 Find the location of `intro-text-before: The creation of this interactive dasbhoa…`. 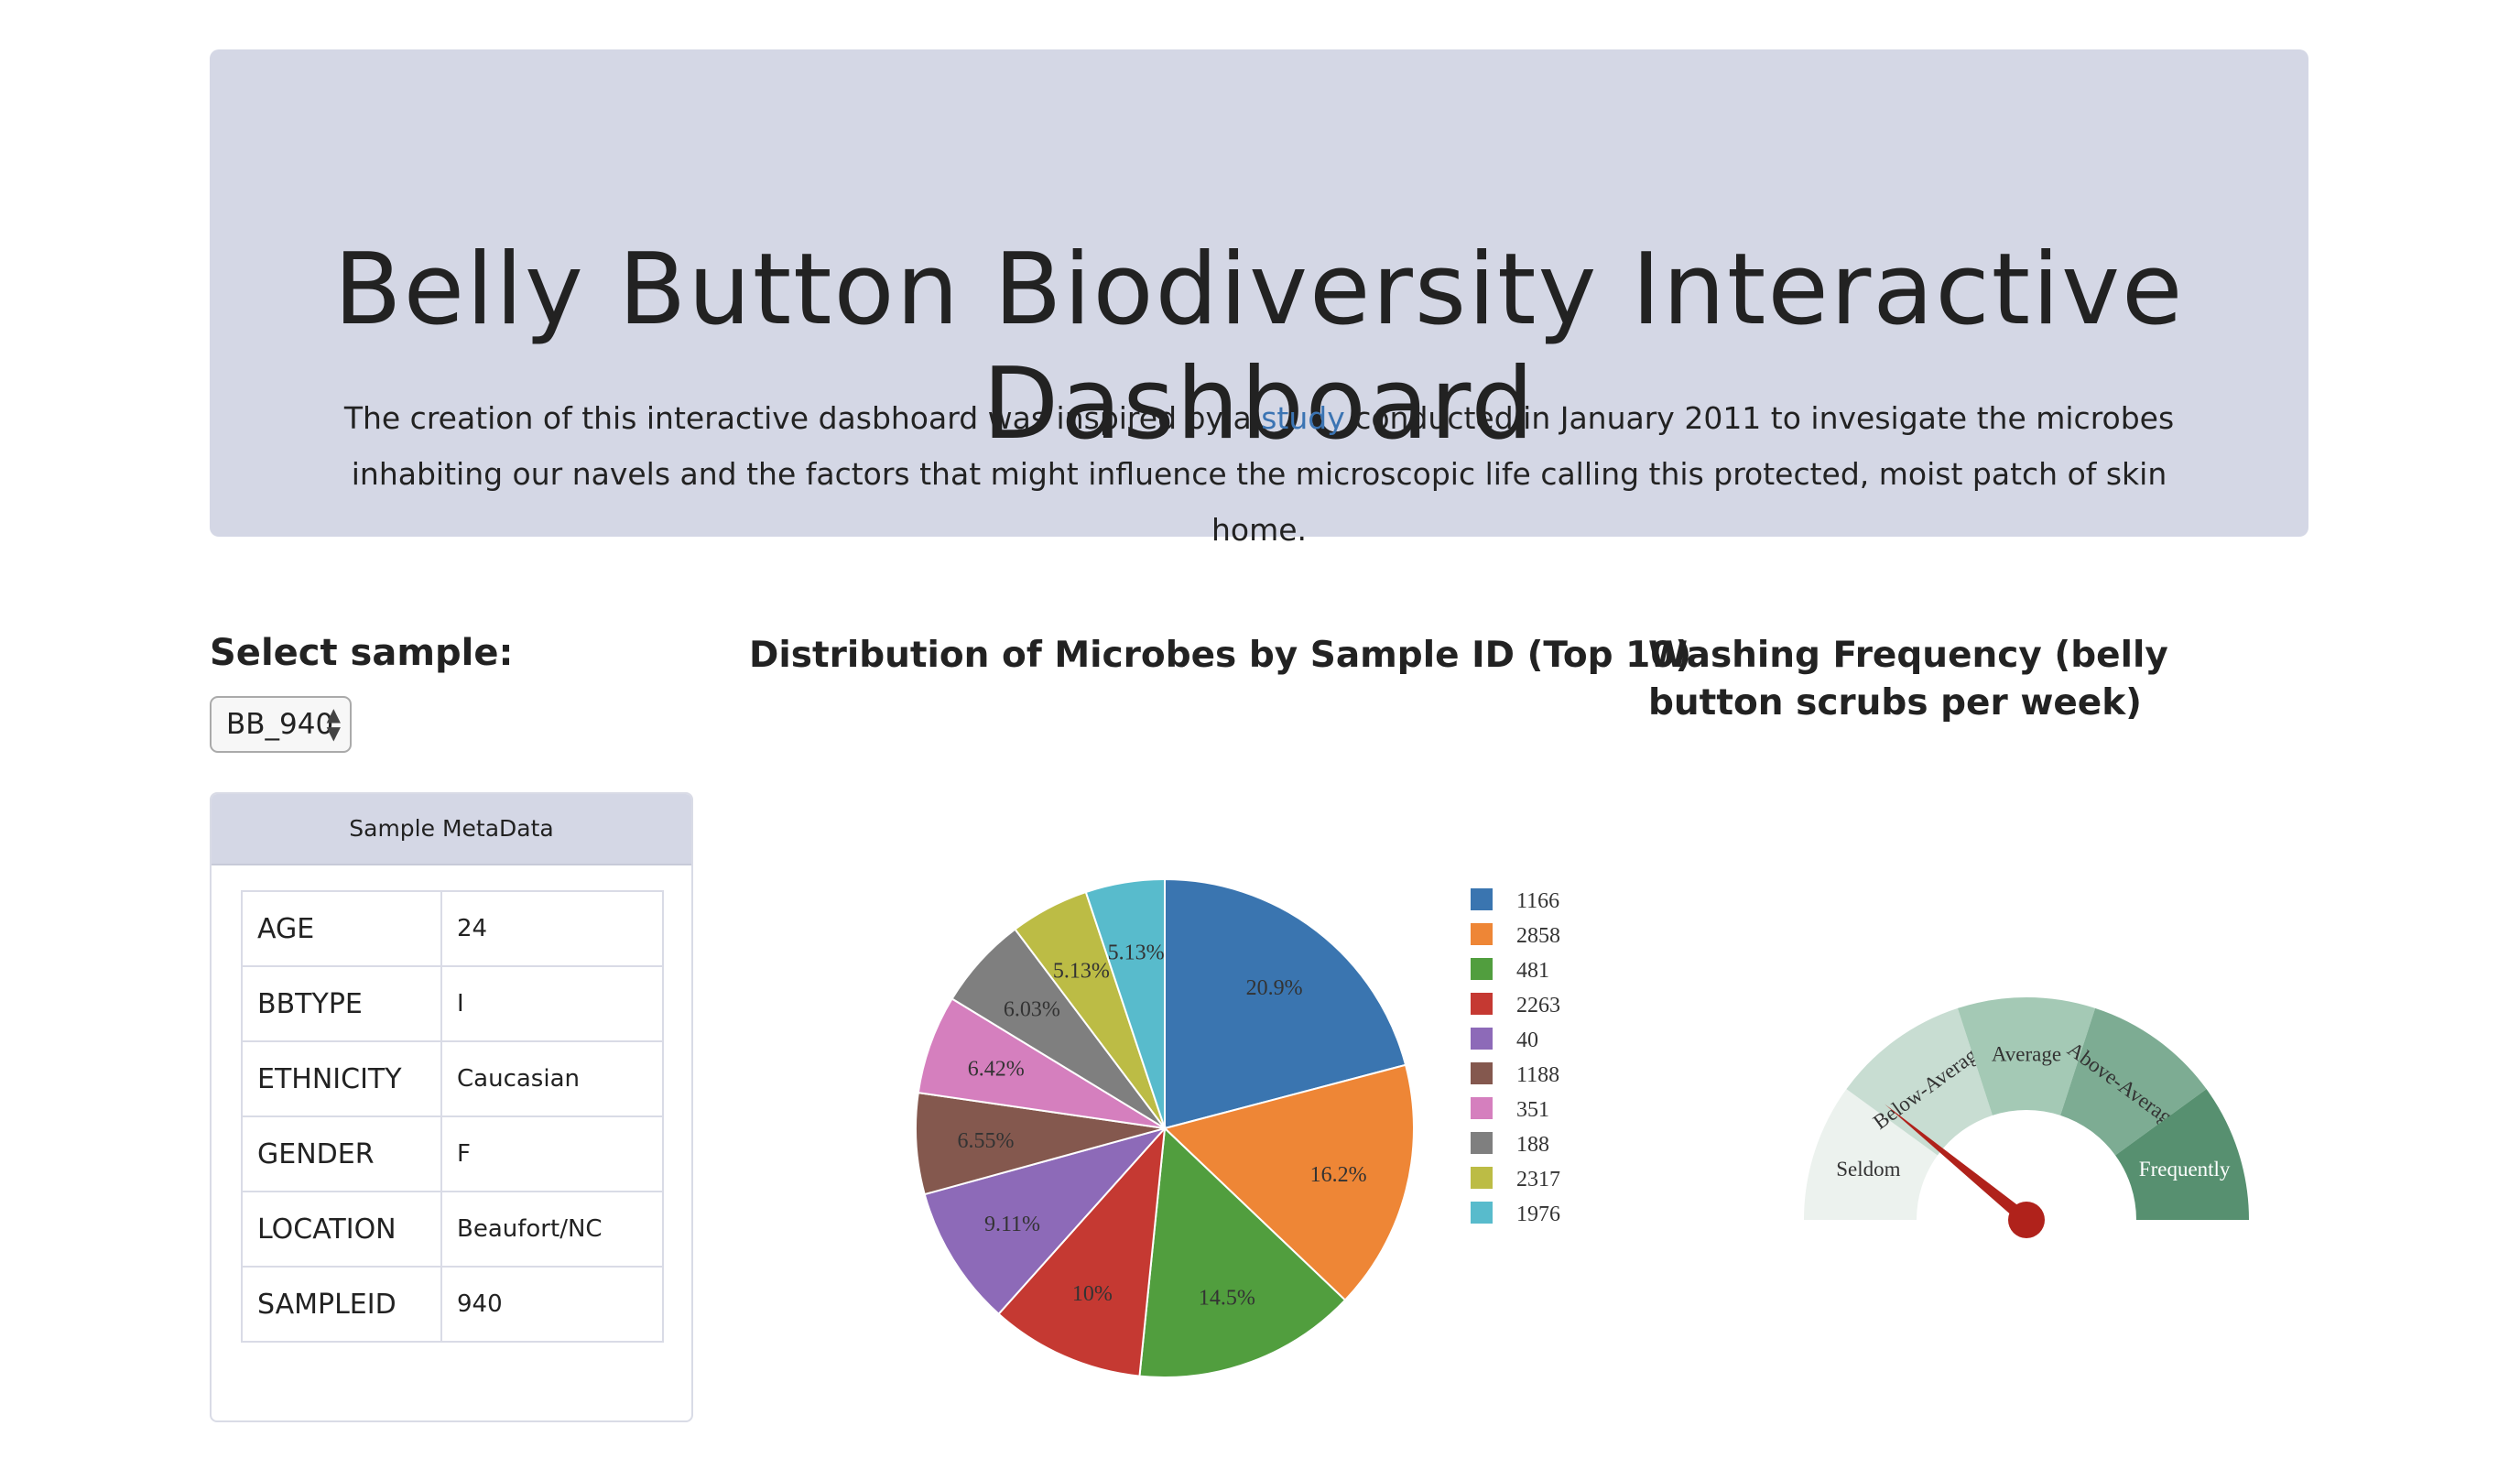

intro-text-before: The creation of this interactive dasbhoa… is located at coordinates (802, 418).